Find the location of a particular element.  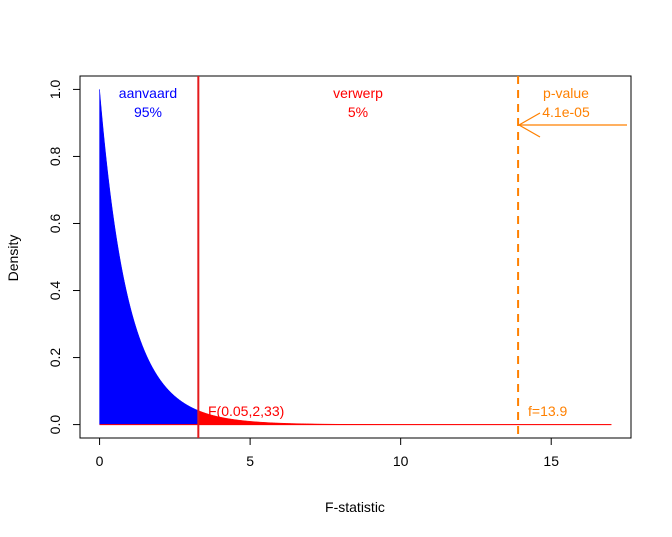

pvalue-arrow-head-upper is located at coordinates (529, 119).